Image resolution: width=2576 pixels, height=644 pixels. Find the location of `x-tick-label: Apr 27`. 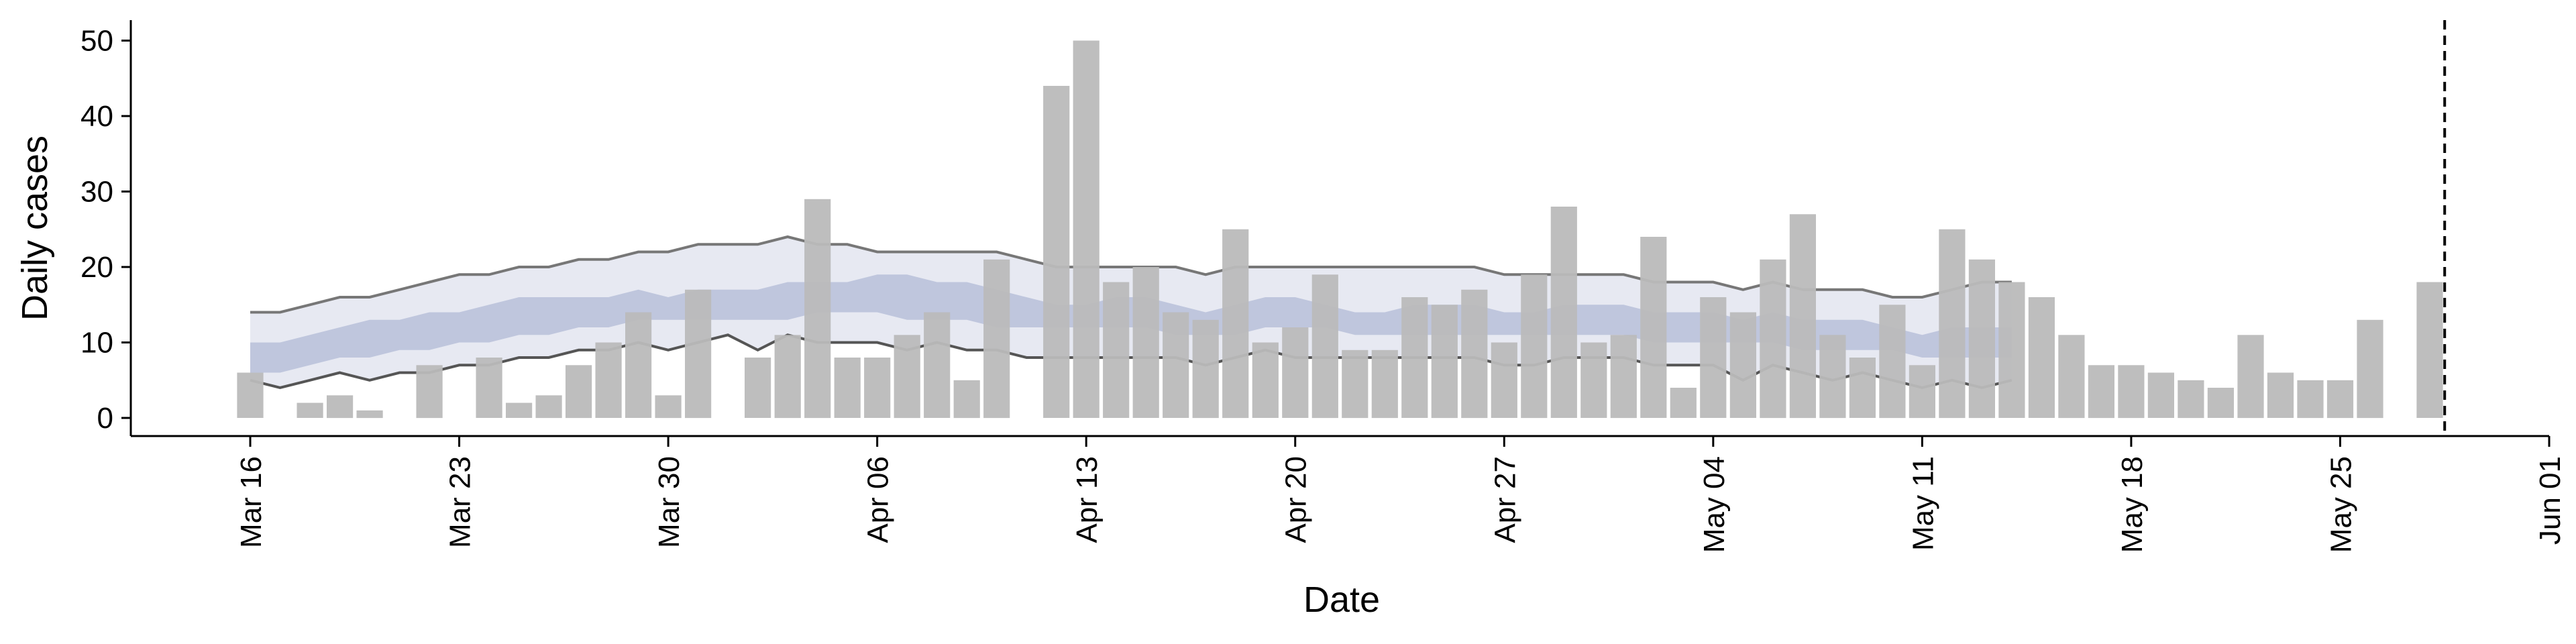

x-tick-label: Apr 27 is located at coordinates (1505, 499).